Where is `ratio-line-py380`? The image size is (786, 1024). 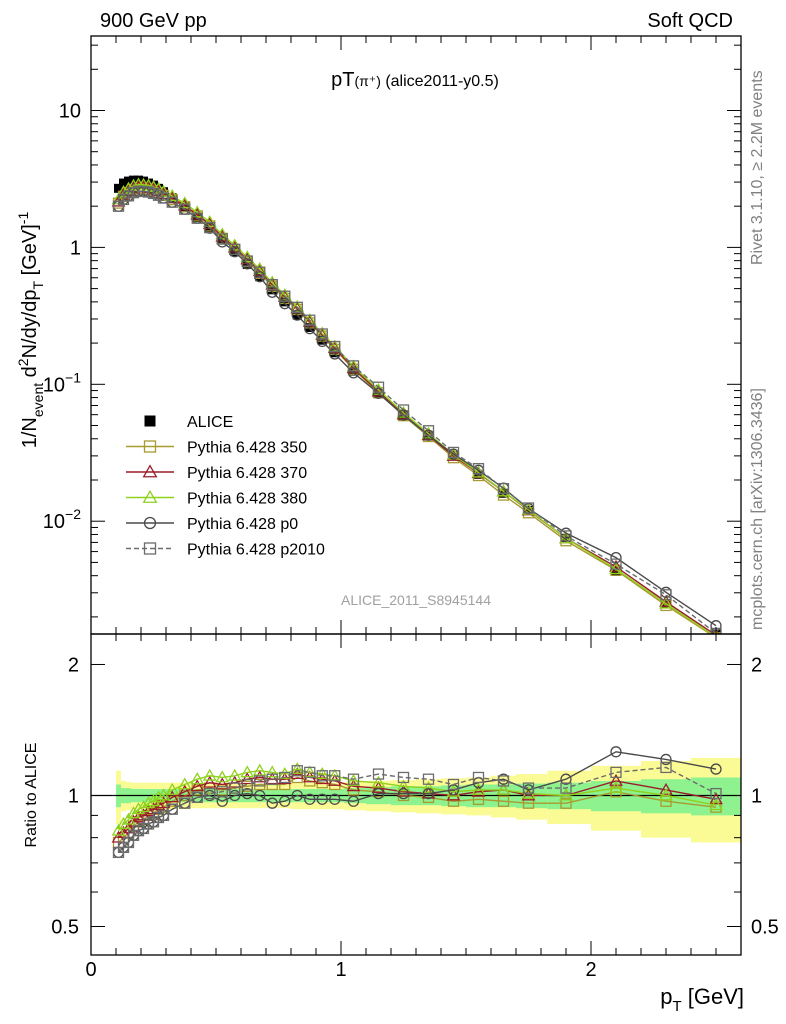
ratio-line-py380 is located at coordinates (417, 800).